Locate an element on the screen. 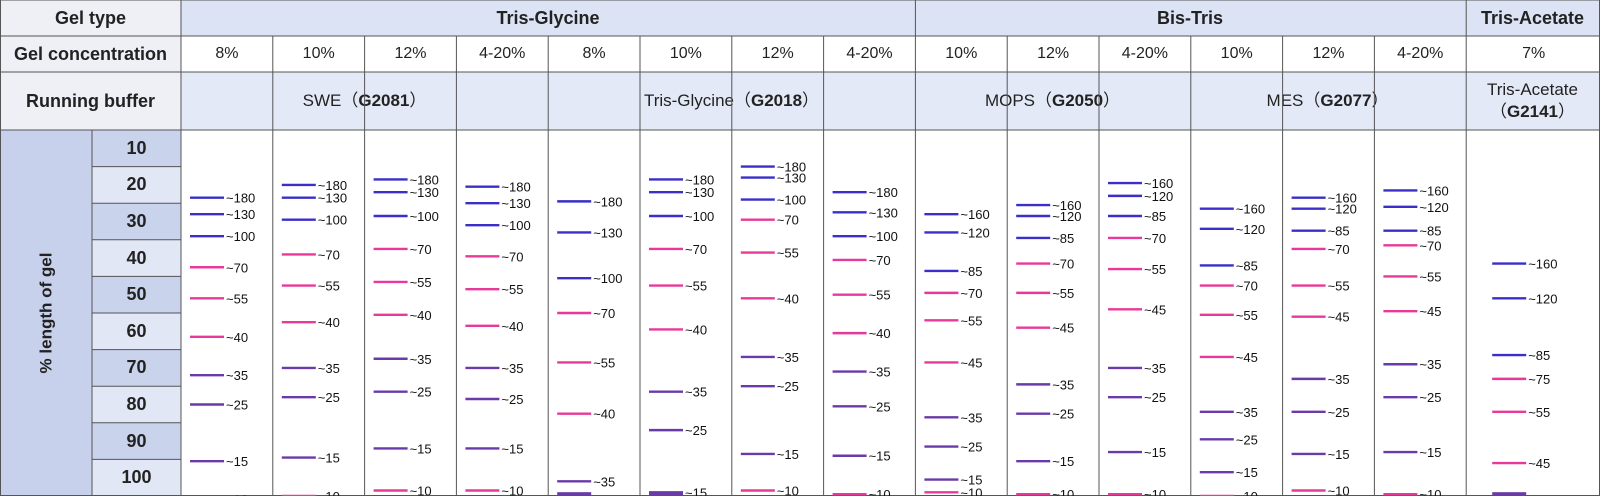  band-label: ~180 is located at coordinates (332, 185).